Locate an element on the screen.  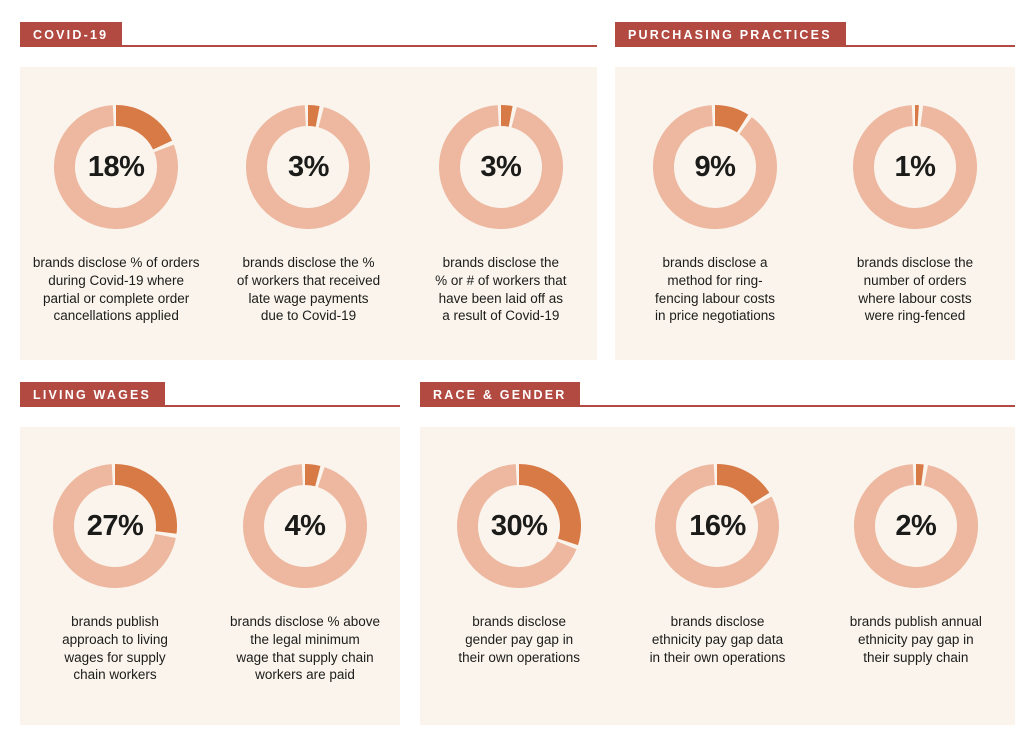
section-header: COVID-19 is located at coordinates (308, 34).